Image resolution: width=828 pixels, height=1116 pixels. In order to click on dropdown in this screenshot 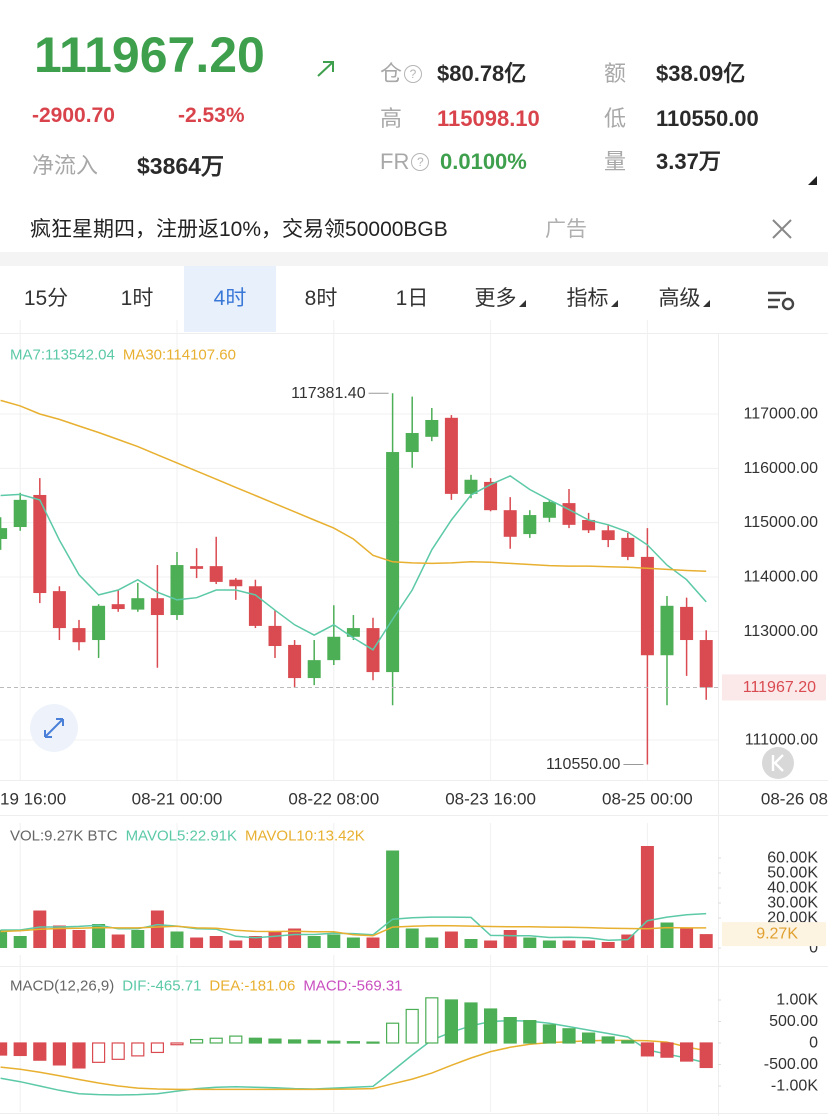, I will do `click(522, 303)`.